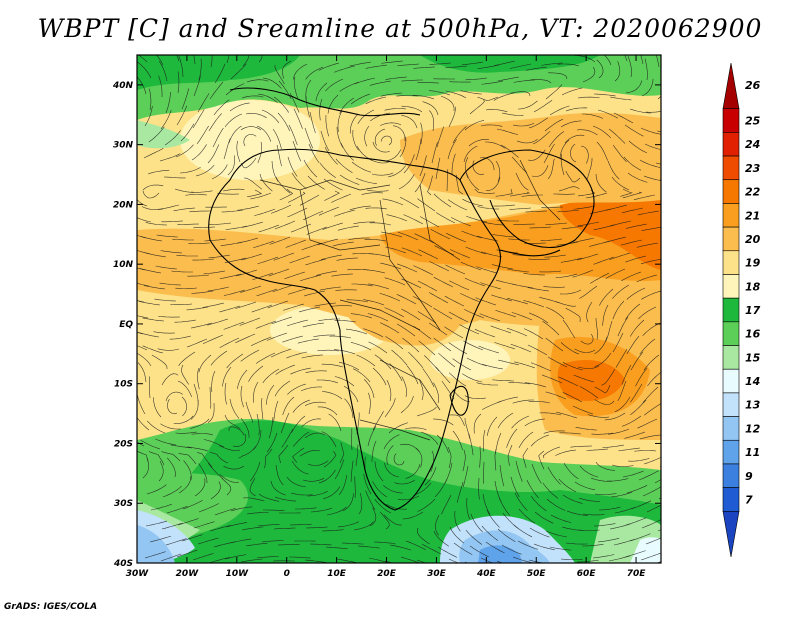 The height and width of the screenshot is (618, 800). Describe the element at coordinates (123, 564) in the screenshot. I see `lat-label: 40S` at that location.